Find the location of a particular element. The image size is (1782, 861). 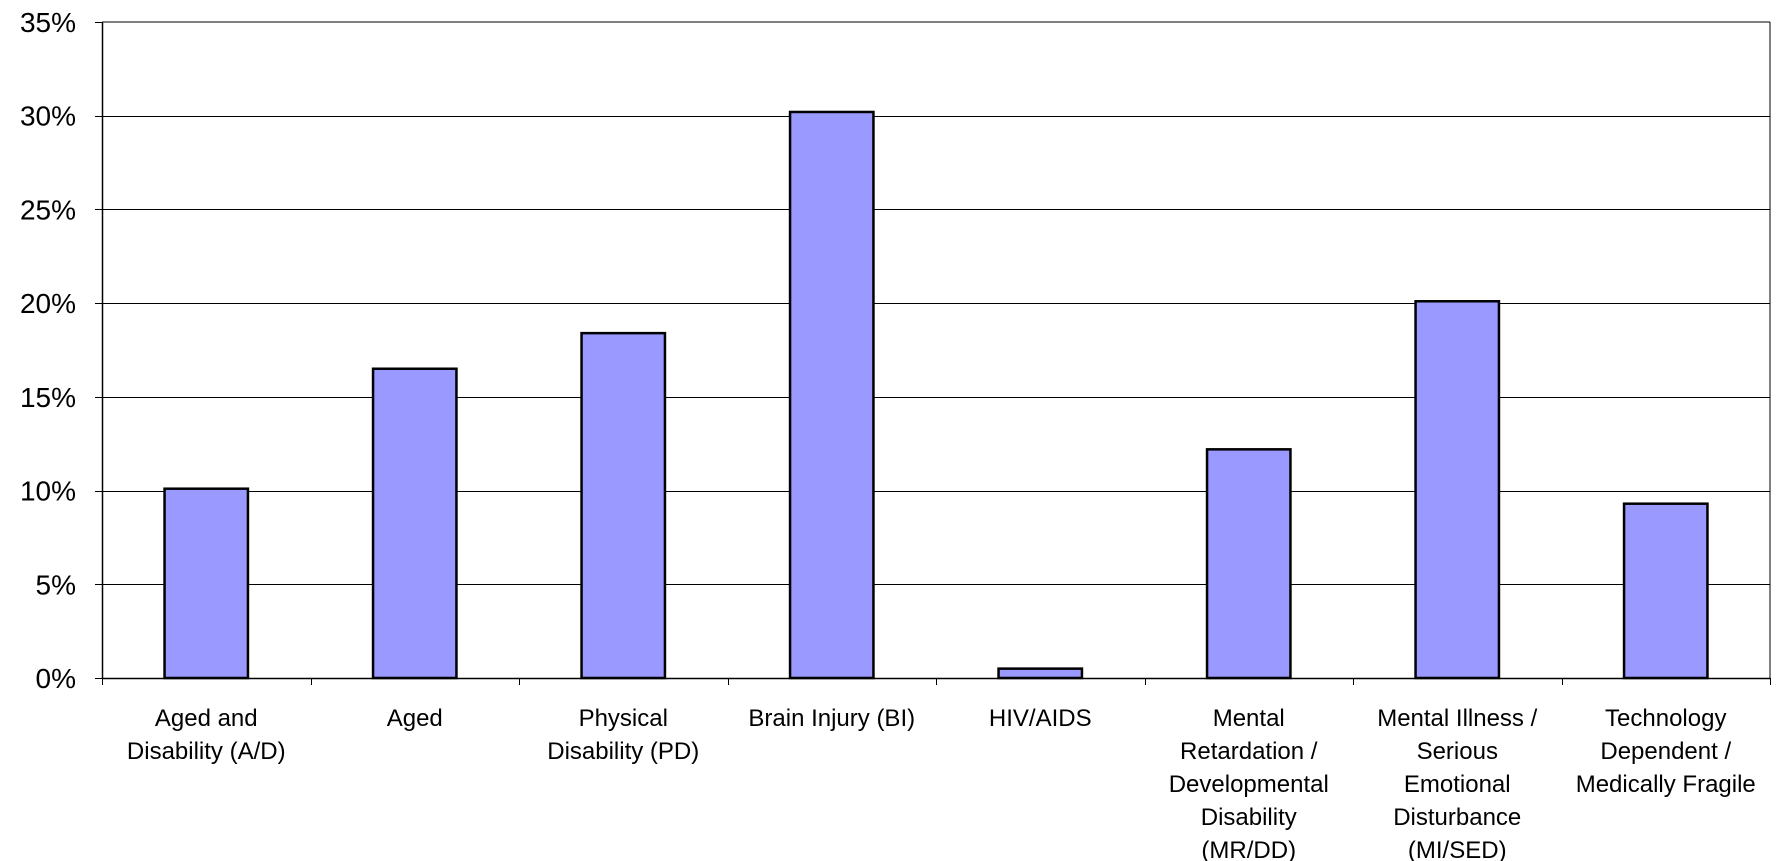

x-tick-label-line: HIV/AIDS is located at coordinates (1040, 718).